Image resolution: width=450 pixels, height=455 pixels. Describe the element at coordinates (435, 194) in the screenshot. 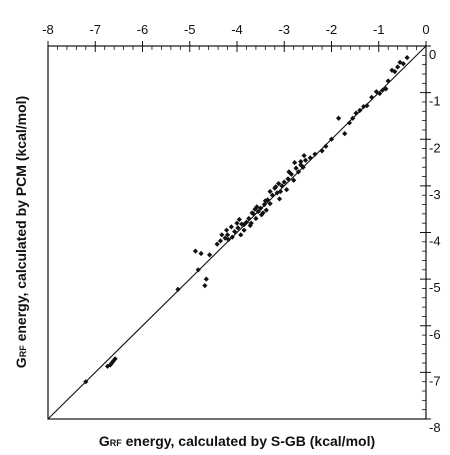

I see `y-tick-label: -3` at that location.